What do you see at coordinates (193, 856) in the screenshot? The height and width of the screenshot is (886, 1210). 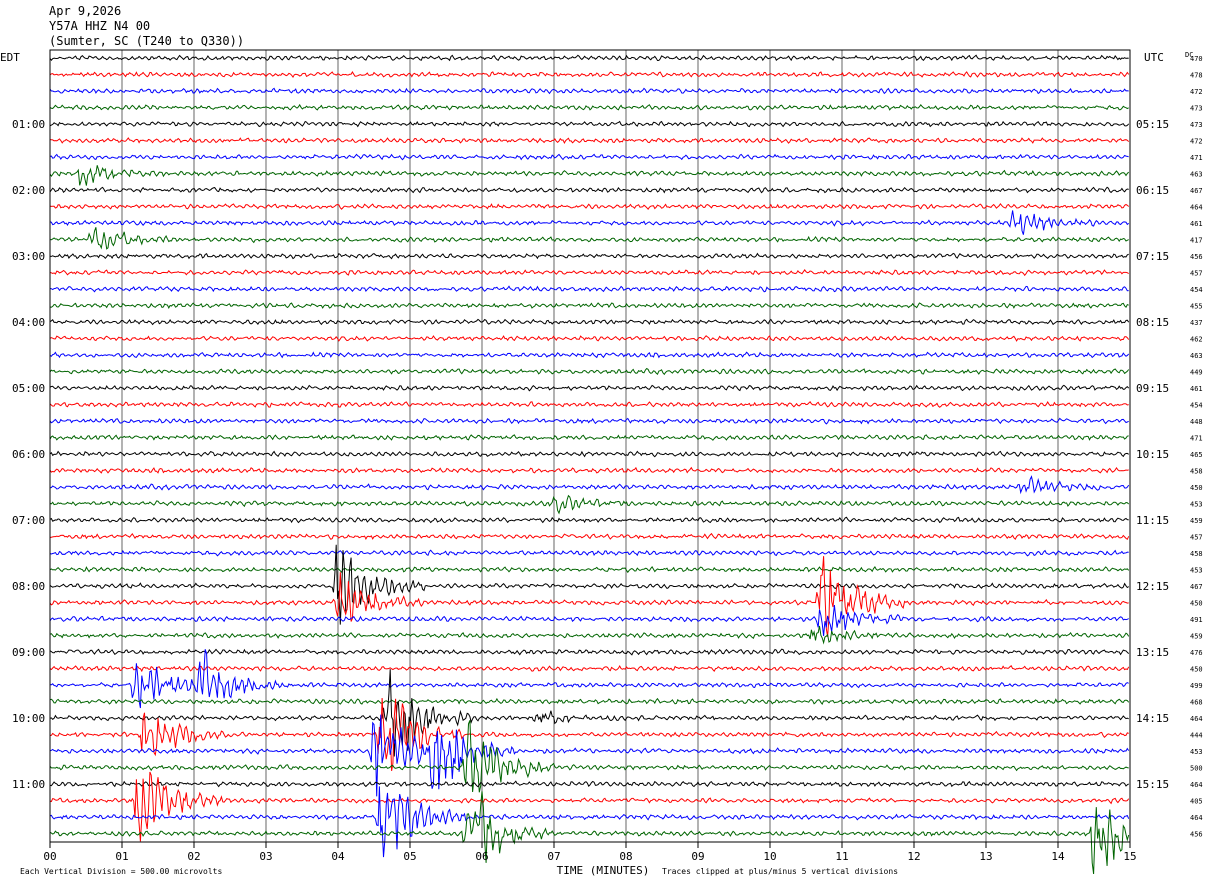 I see `x-tick-label: 02` at bounding box center [193, 856].